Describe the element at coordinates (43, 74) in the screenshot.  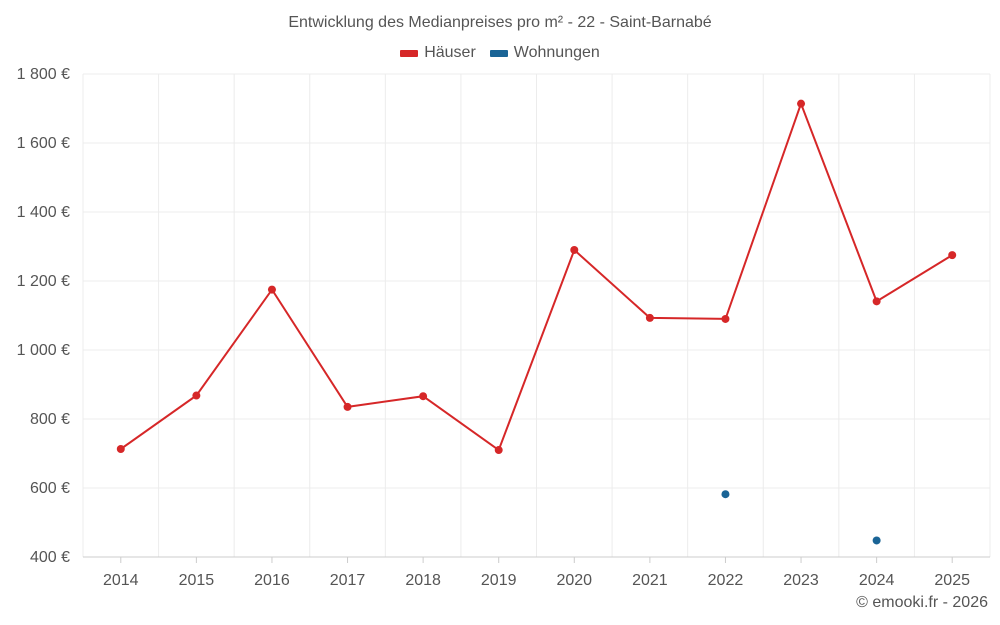
I see `y-tick-label: 1 800 €` at that location.